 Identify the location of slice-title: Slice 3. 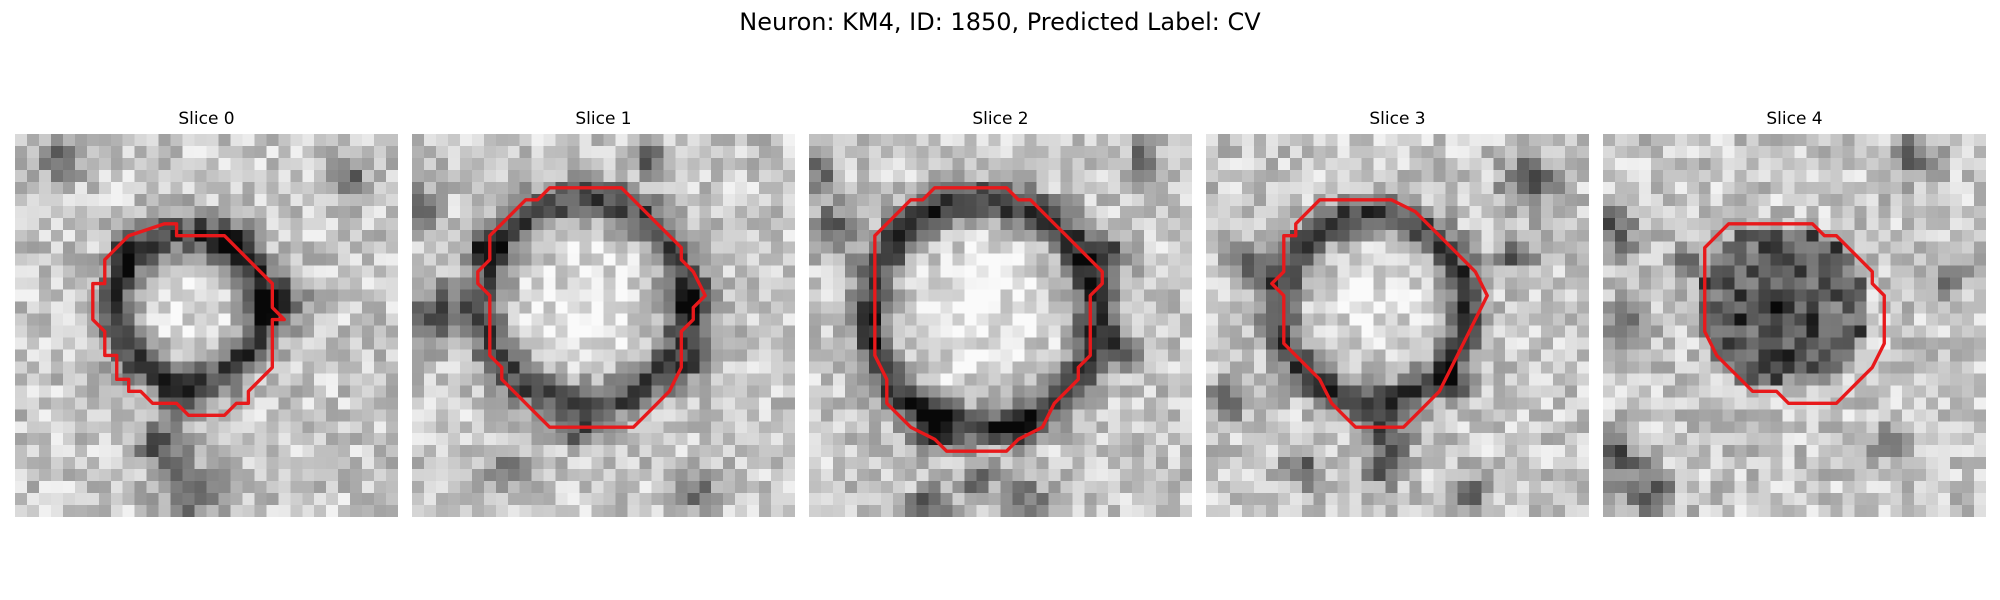
(1397, 119).